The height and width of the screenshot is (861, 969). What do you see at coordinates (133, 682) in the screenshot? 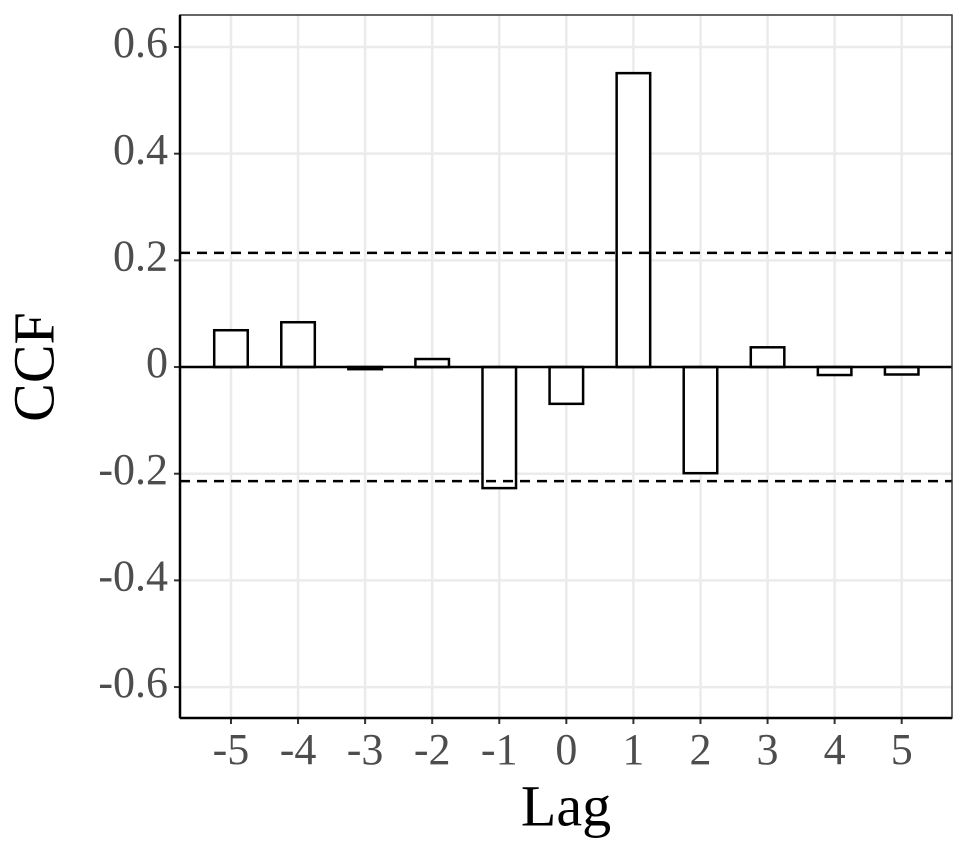
I see `y-tick-label: -0.6` at bounding box center [133, 682].